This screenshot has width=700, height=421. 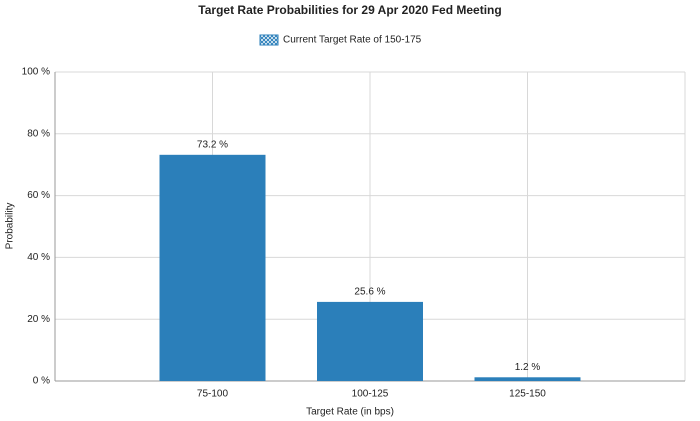 What do you see at coordinates (369, 292) in the screenshot?
I see `data-label: 25.6 %` at bounding box center [369, 292].